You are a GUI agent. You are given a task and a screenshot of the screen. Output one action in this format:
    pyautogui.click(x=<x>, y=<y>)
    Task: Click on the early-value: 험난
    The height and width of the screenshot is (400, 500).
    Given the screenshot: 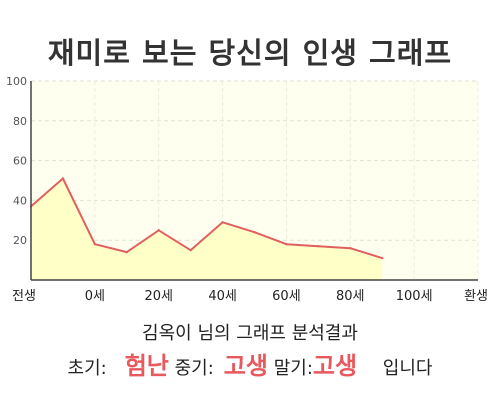 What is the action you would take?
    pyautogui.click(x=146, y=366)
    